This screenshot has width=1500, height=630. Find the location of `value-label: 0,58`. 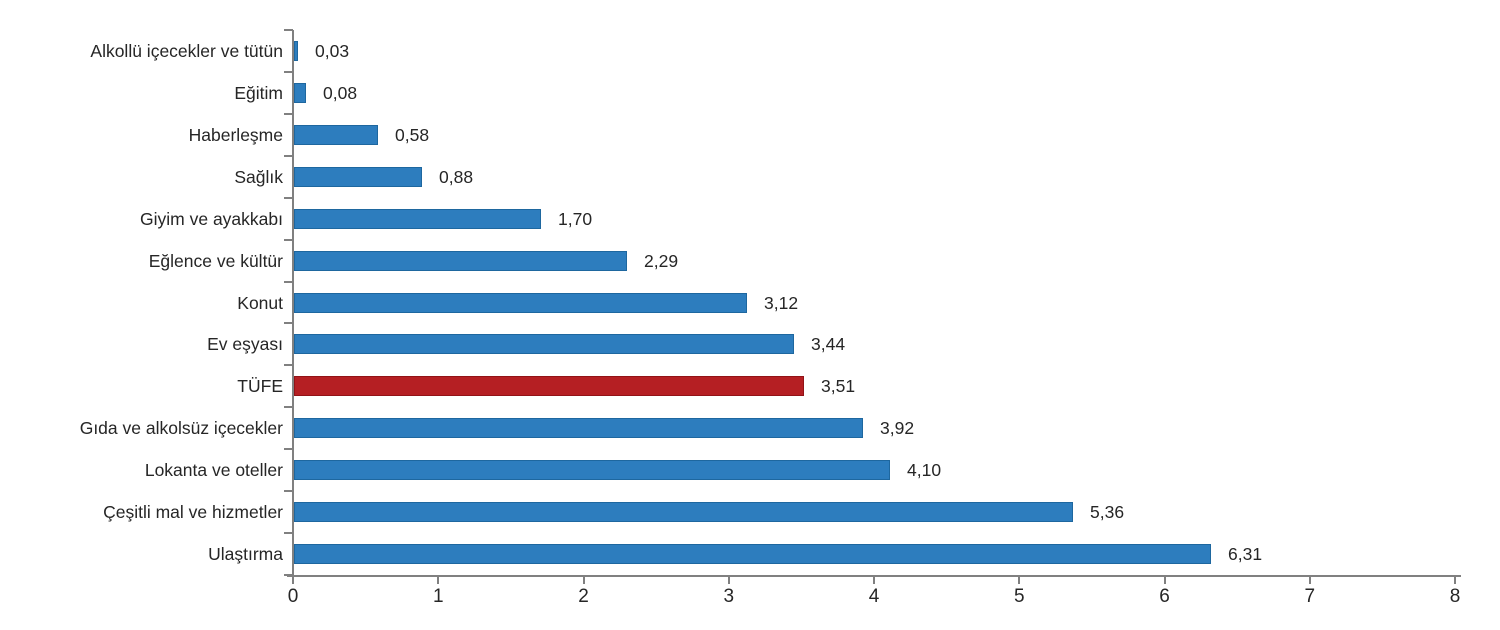

value-label: 0,58 is located at coordinates (412, 134).